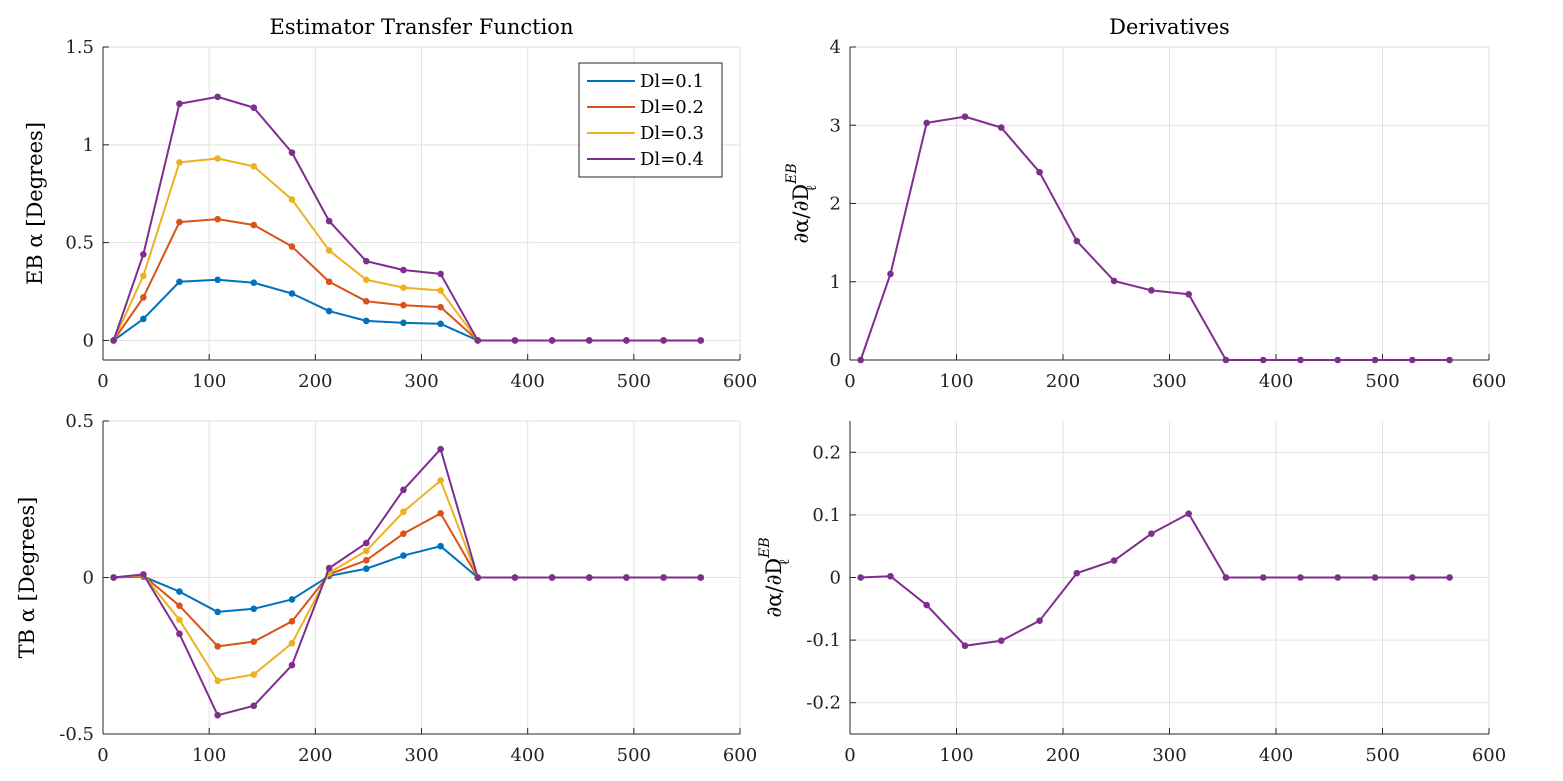 Image resolution: width=1563 pixels, height=781 pixels. I want to click on y-axis-label-main: ∂α/∂D, so click(774, 588).